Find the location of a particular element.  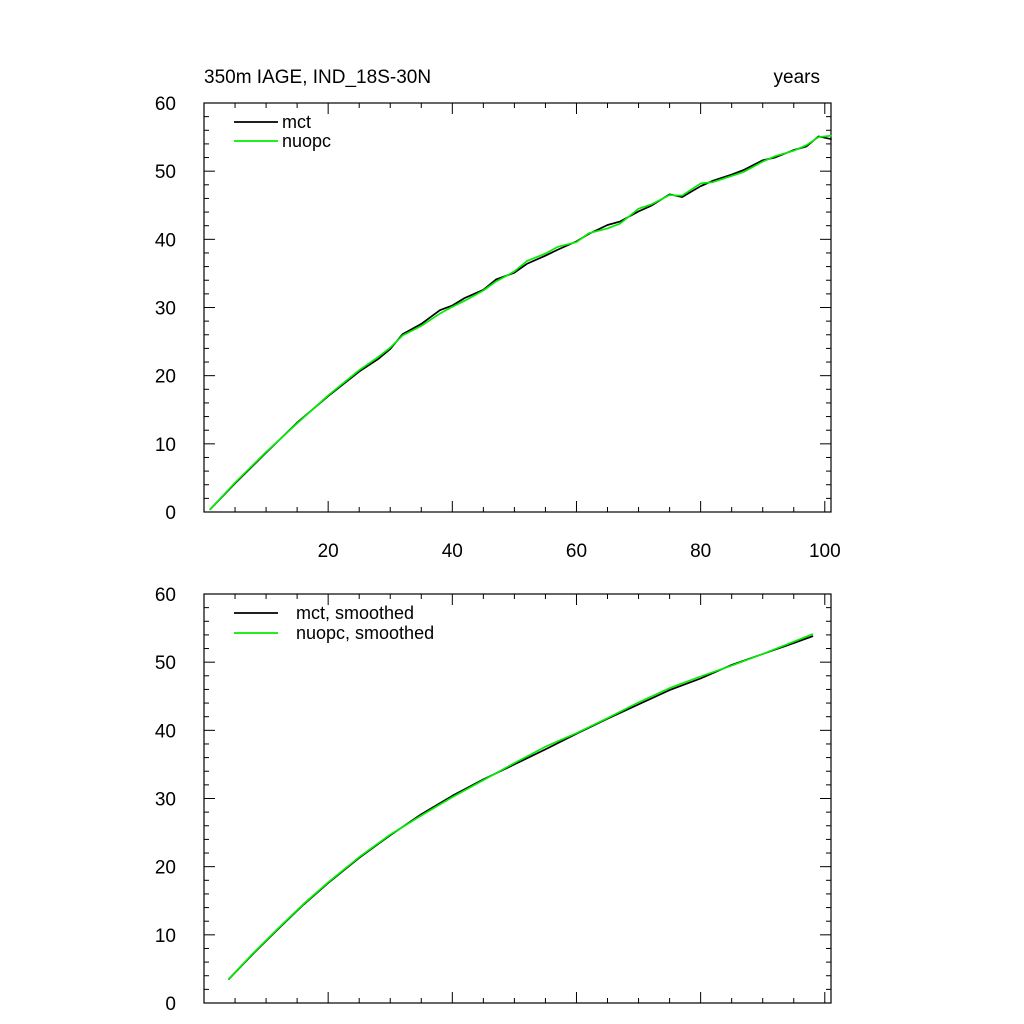

legend-label: nuopc, smoothed is located at coordinates (365, 633).